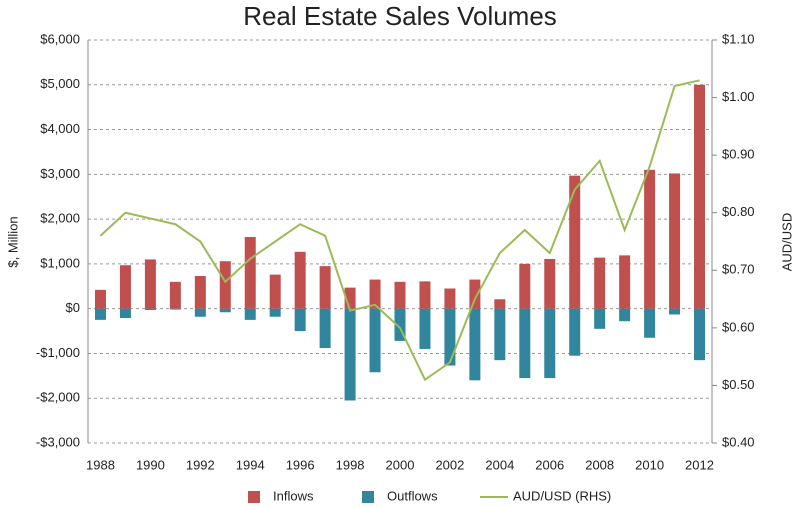 The height and width of the screenshot is (508, 800). What do you see at coordinates (699, 464) in the screenshot?
I see `x-tick-label: 2012` at bounding box center [699, 464].